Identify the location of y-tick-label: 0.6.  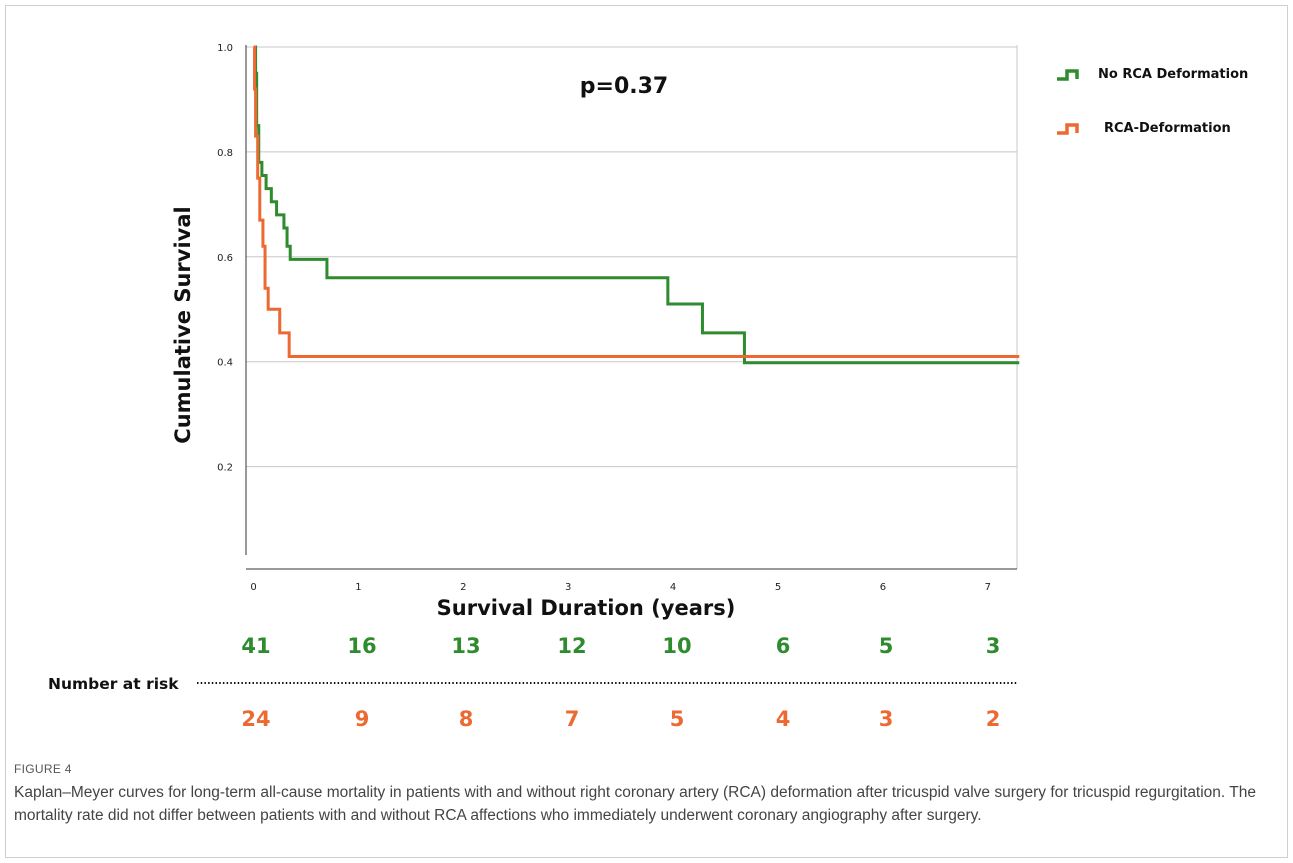
(225, 258).